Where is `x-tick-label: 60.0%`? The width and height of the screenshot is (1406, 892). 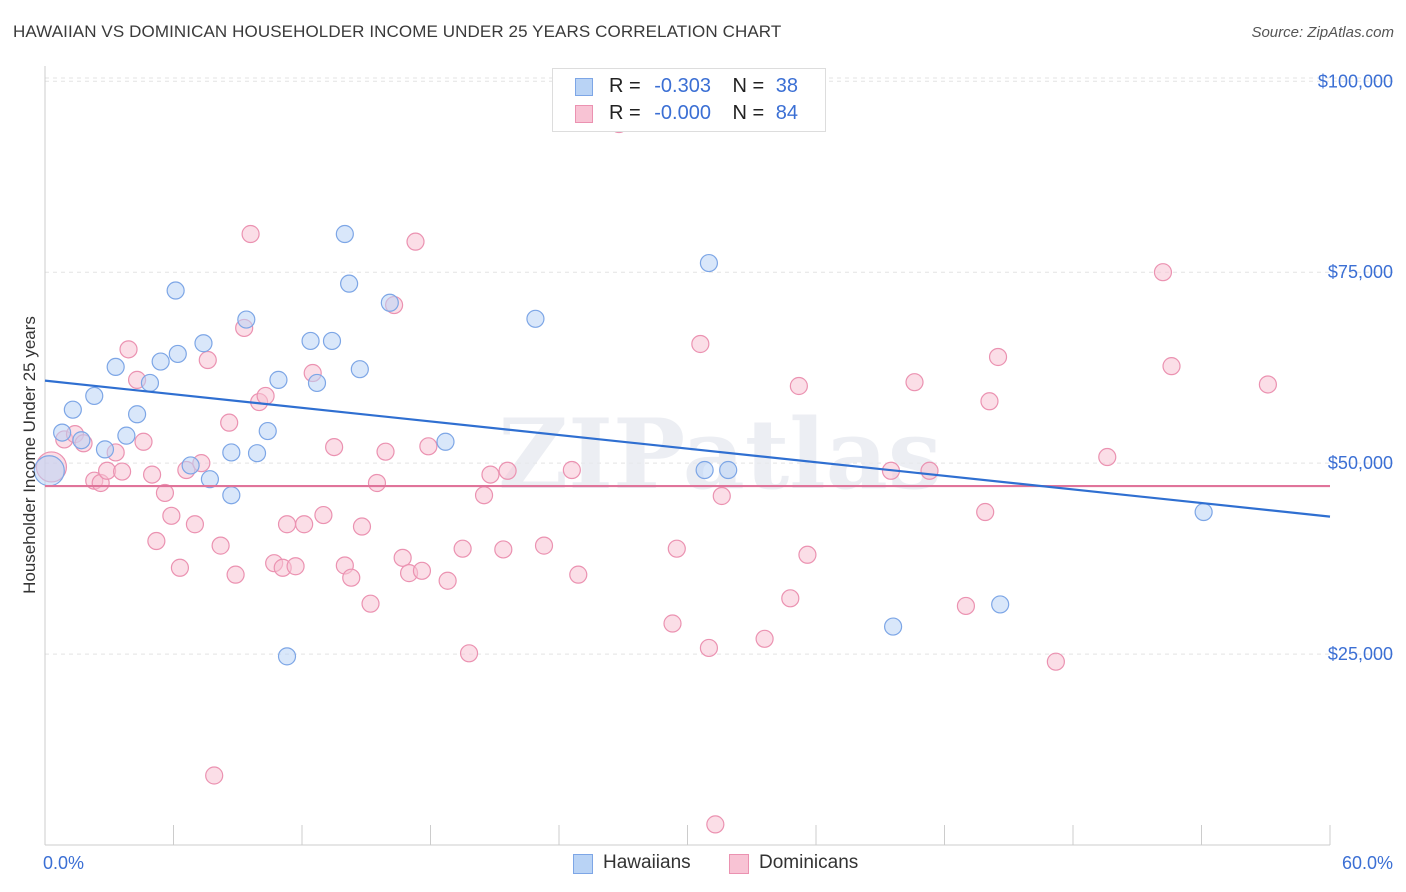 x-tick-label: 60.0% is located at coordinates (1367, 863).